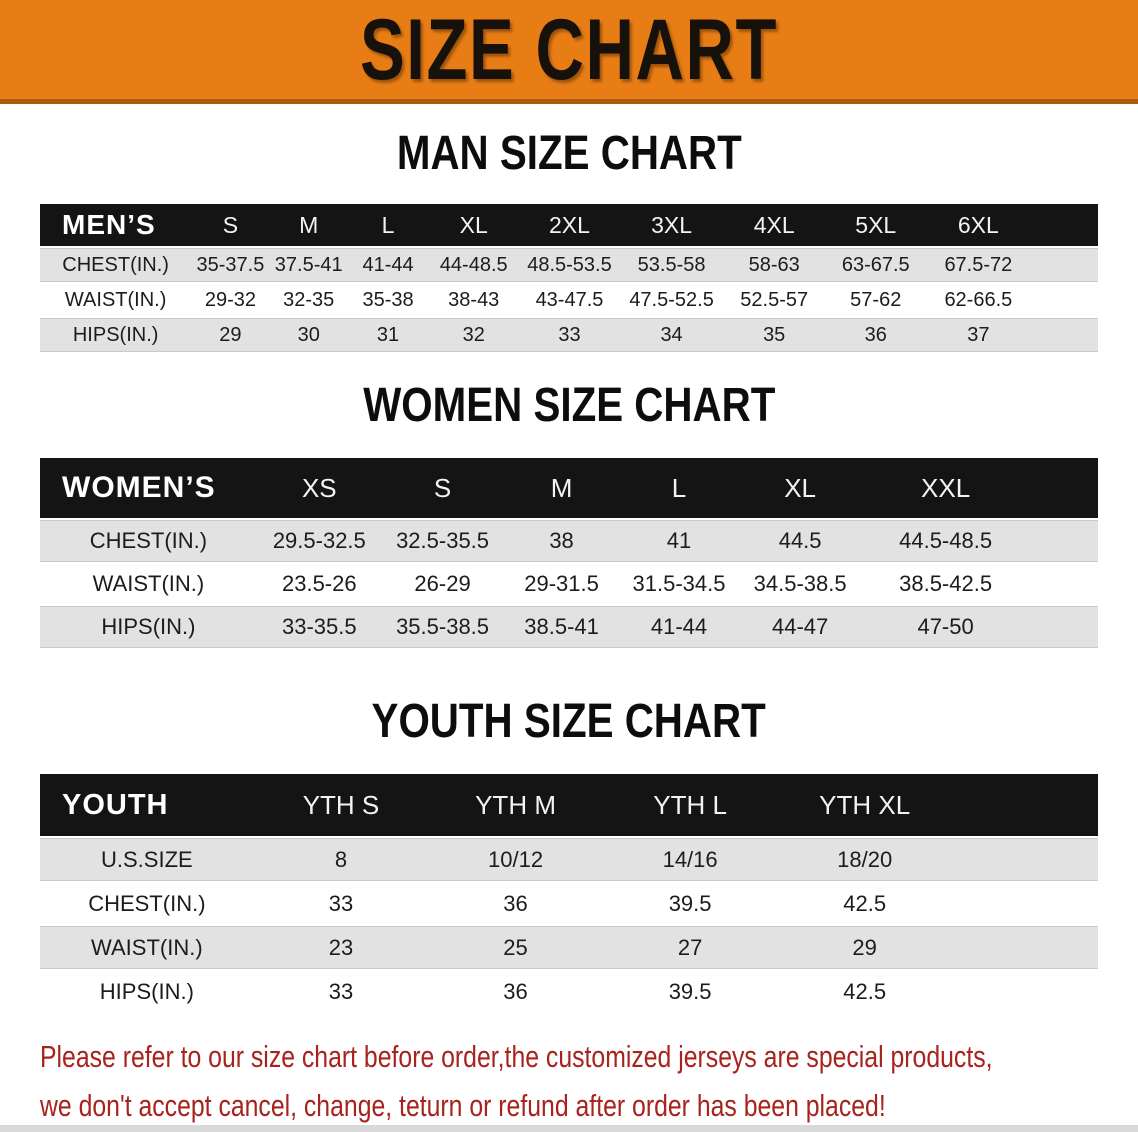 The image size is (1138, 1132). I want to click on size-value: 29.5-32.5, so click(319, 541).